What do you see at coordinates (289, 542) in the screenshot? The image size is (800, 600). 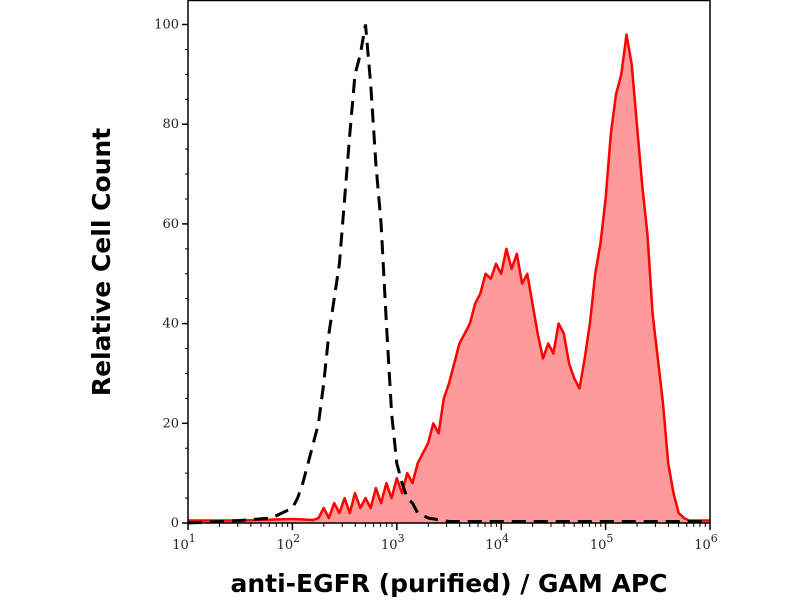 I see `x-tick-label: 10²` at bounding box center [289, 542].